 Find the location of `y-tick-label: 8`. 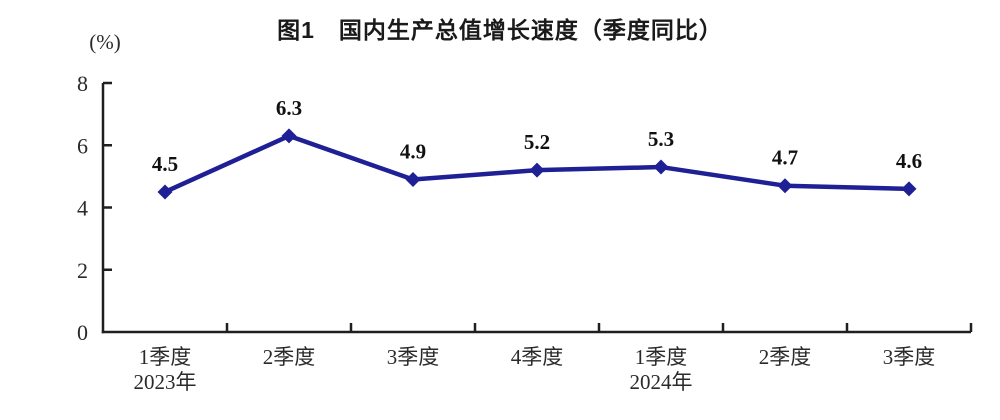

y-tick-label: 8 is located at coordinates (82, 83).